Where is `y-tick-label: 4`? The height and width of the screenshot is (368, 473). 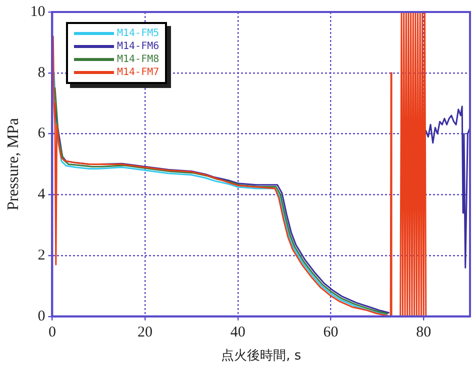 y-tick-label: 4 is located at coordinates (42, 194).